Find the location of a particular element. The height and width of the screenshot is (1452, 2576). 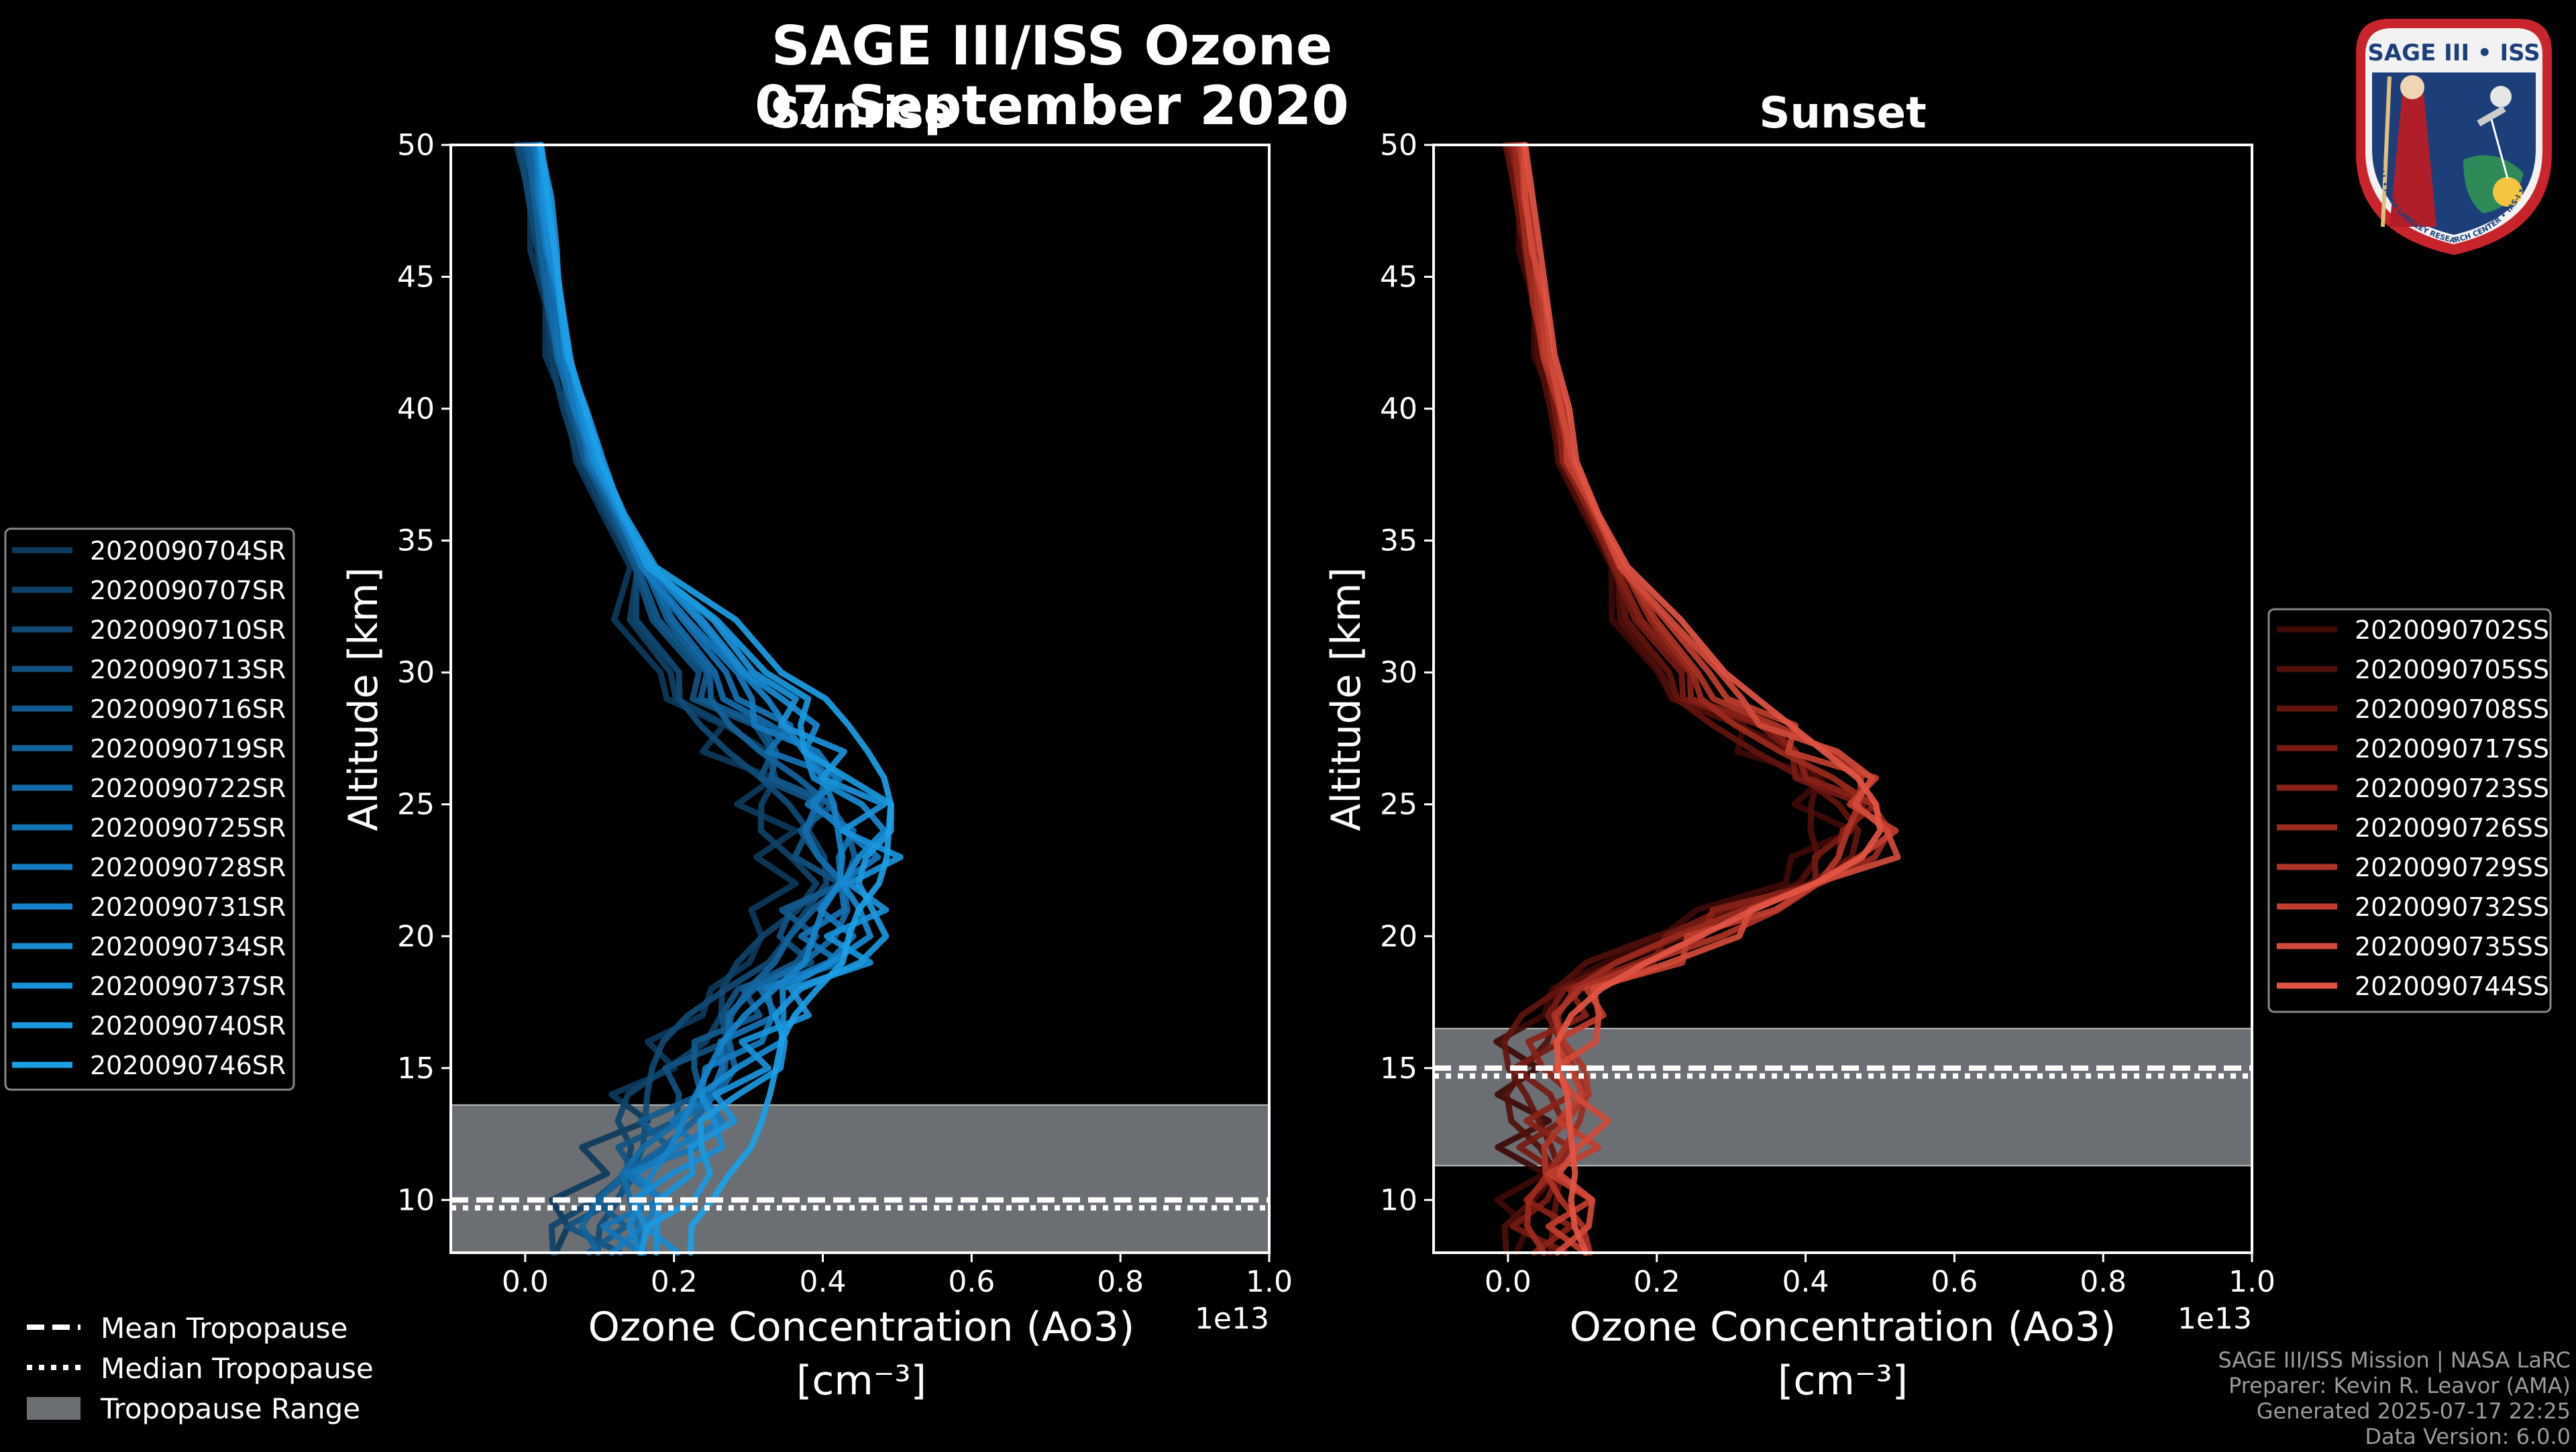

sunrise-legend-label: 2020090719SR is located at coordinates (188, 749).